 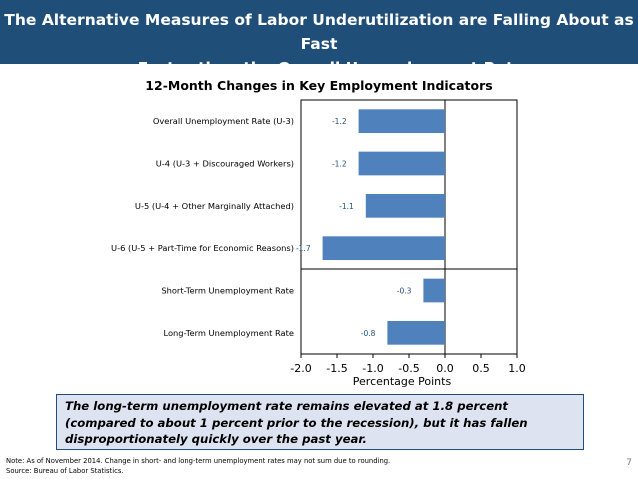 I want to click on data-label: -0.8, so click(x=368, y=333).